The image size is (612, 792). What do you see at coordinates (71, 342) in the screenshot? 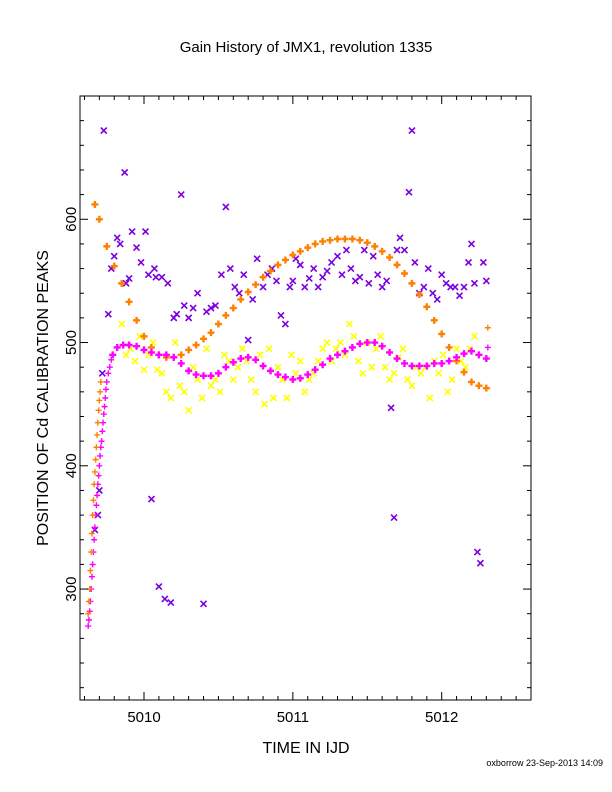
I see `y-tick-label: 500` at bounding box center [71, 342].